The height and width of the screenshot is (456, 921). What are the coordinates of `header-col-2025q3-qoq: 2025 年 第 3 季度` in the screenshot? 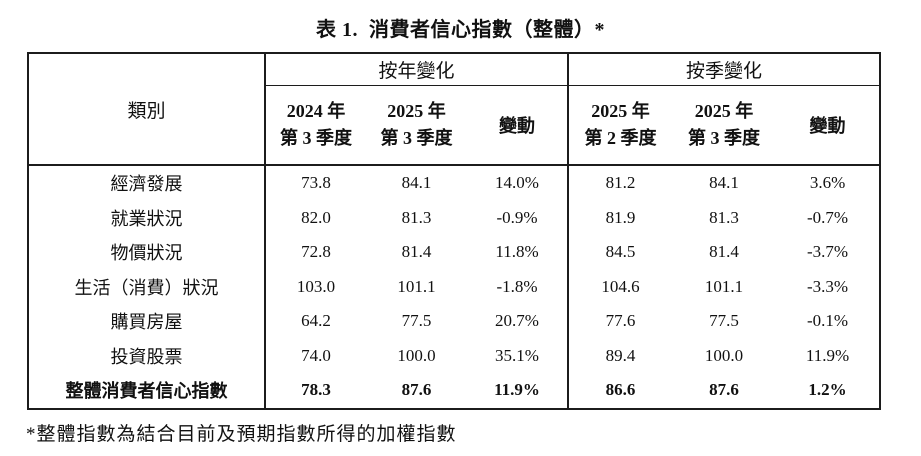 It's located at (724, 125).